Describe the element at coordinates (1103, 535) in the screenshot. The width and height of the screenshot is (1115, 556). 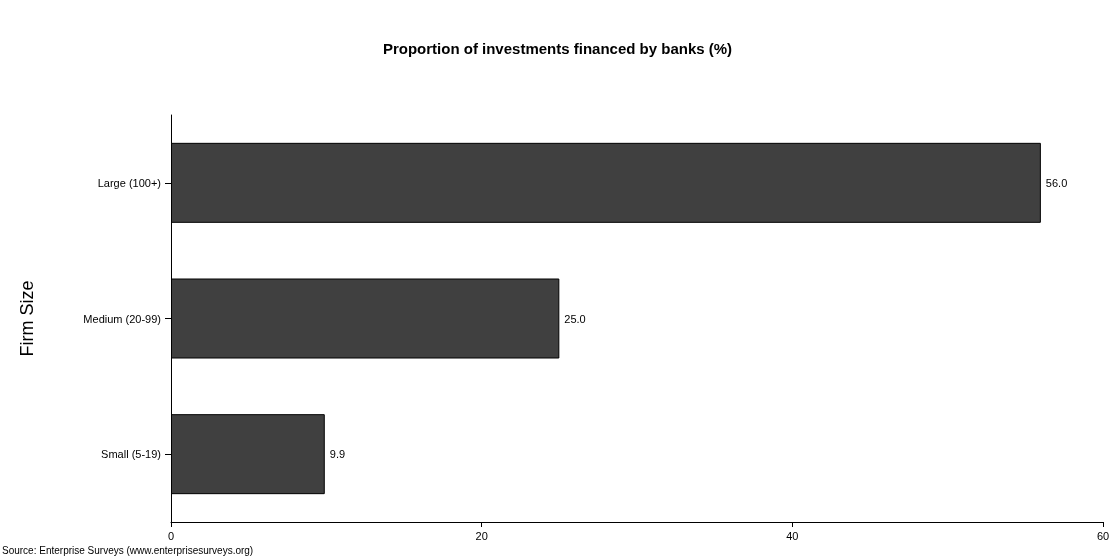
I see `x-tick-label: 60` at that location.